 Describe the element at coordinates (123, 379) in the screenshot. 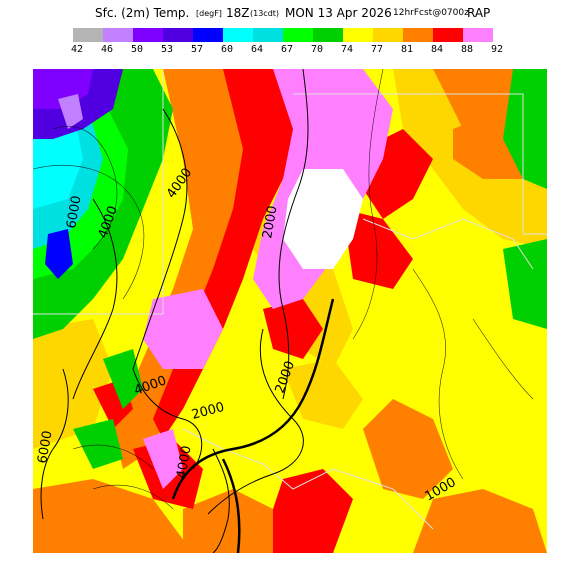

I see `region-green-sw` at that location.